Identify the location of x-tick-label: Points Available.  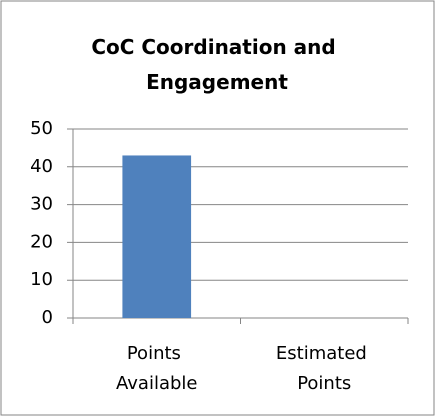
(156, 368).